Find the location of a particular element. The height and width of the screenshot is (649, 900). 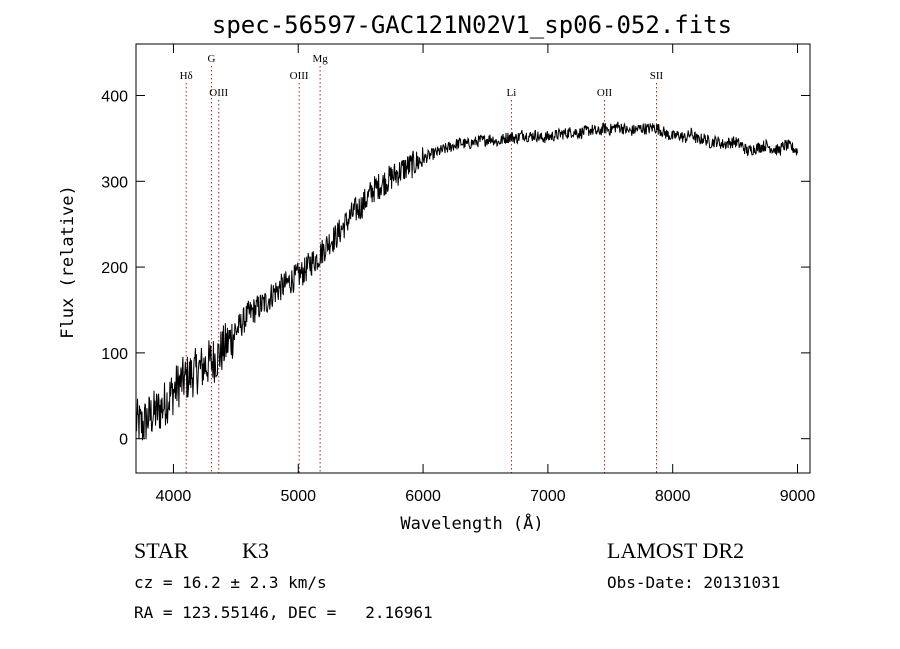

observation-date: Obs-Date: 20131031 is located at coordinates (694, 582).